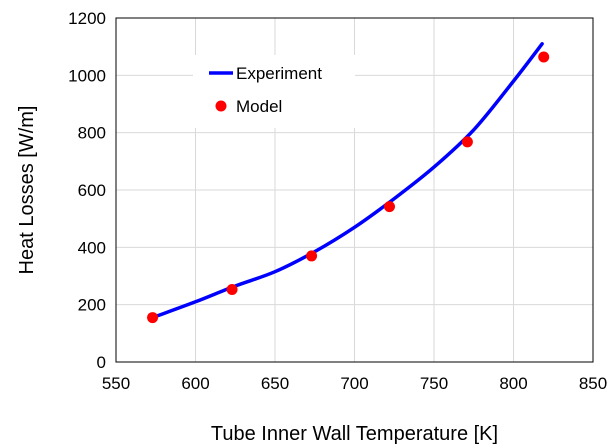  I want to click on legend-box, so click(274, 91).